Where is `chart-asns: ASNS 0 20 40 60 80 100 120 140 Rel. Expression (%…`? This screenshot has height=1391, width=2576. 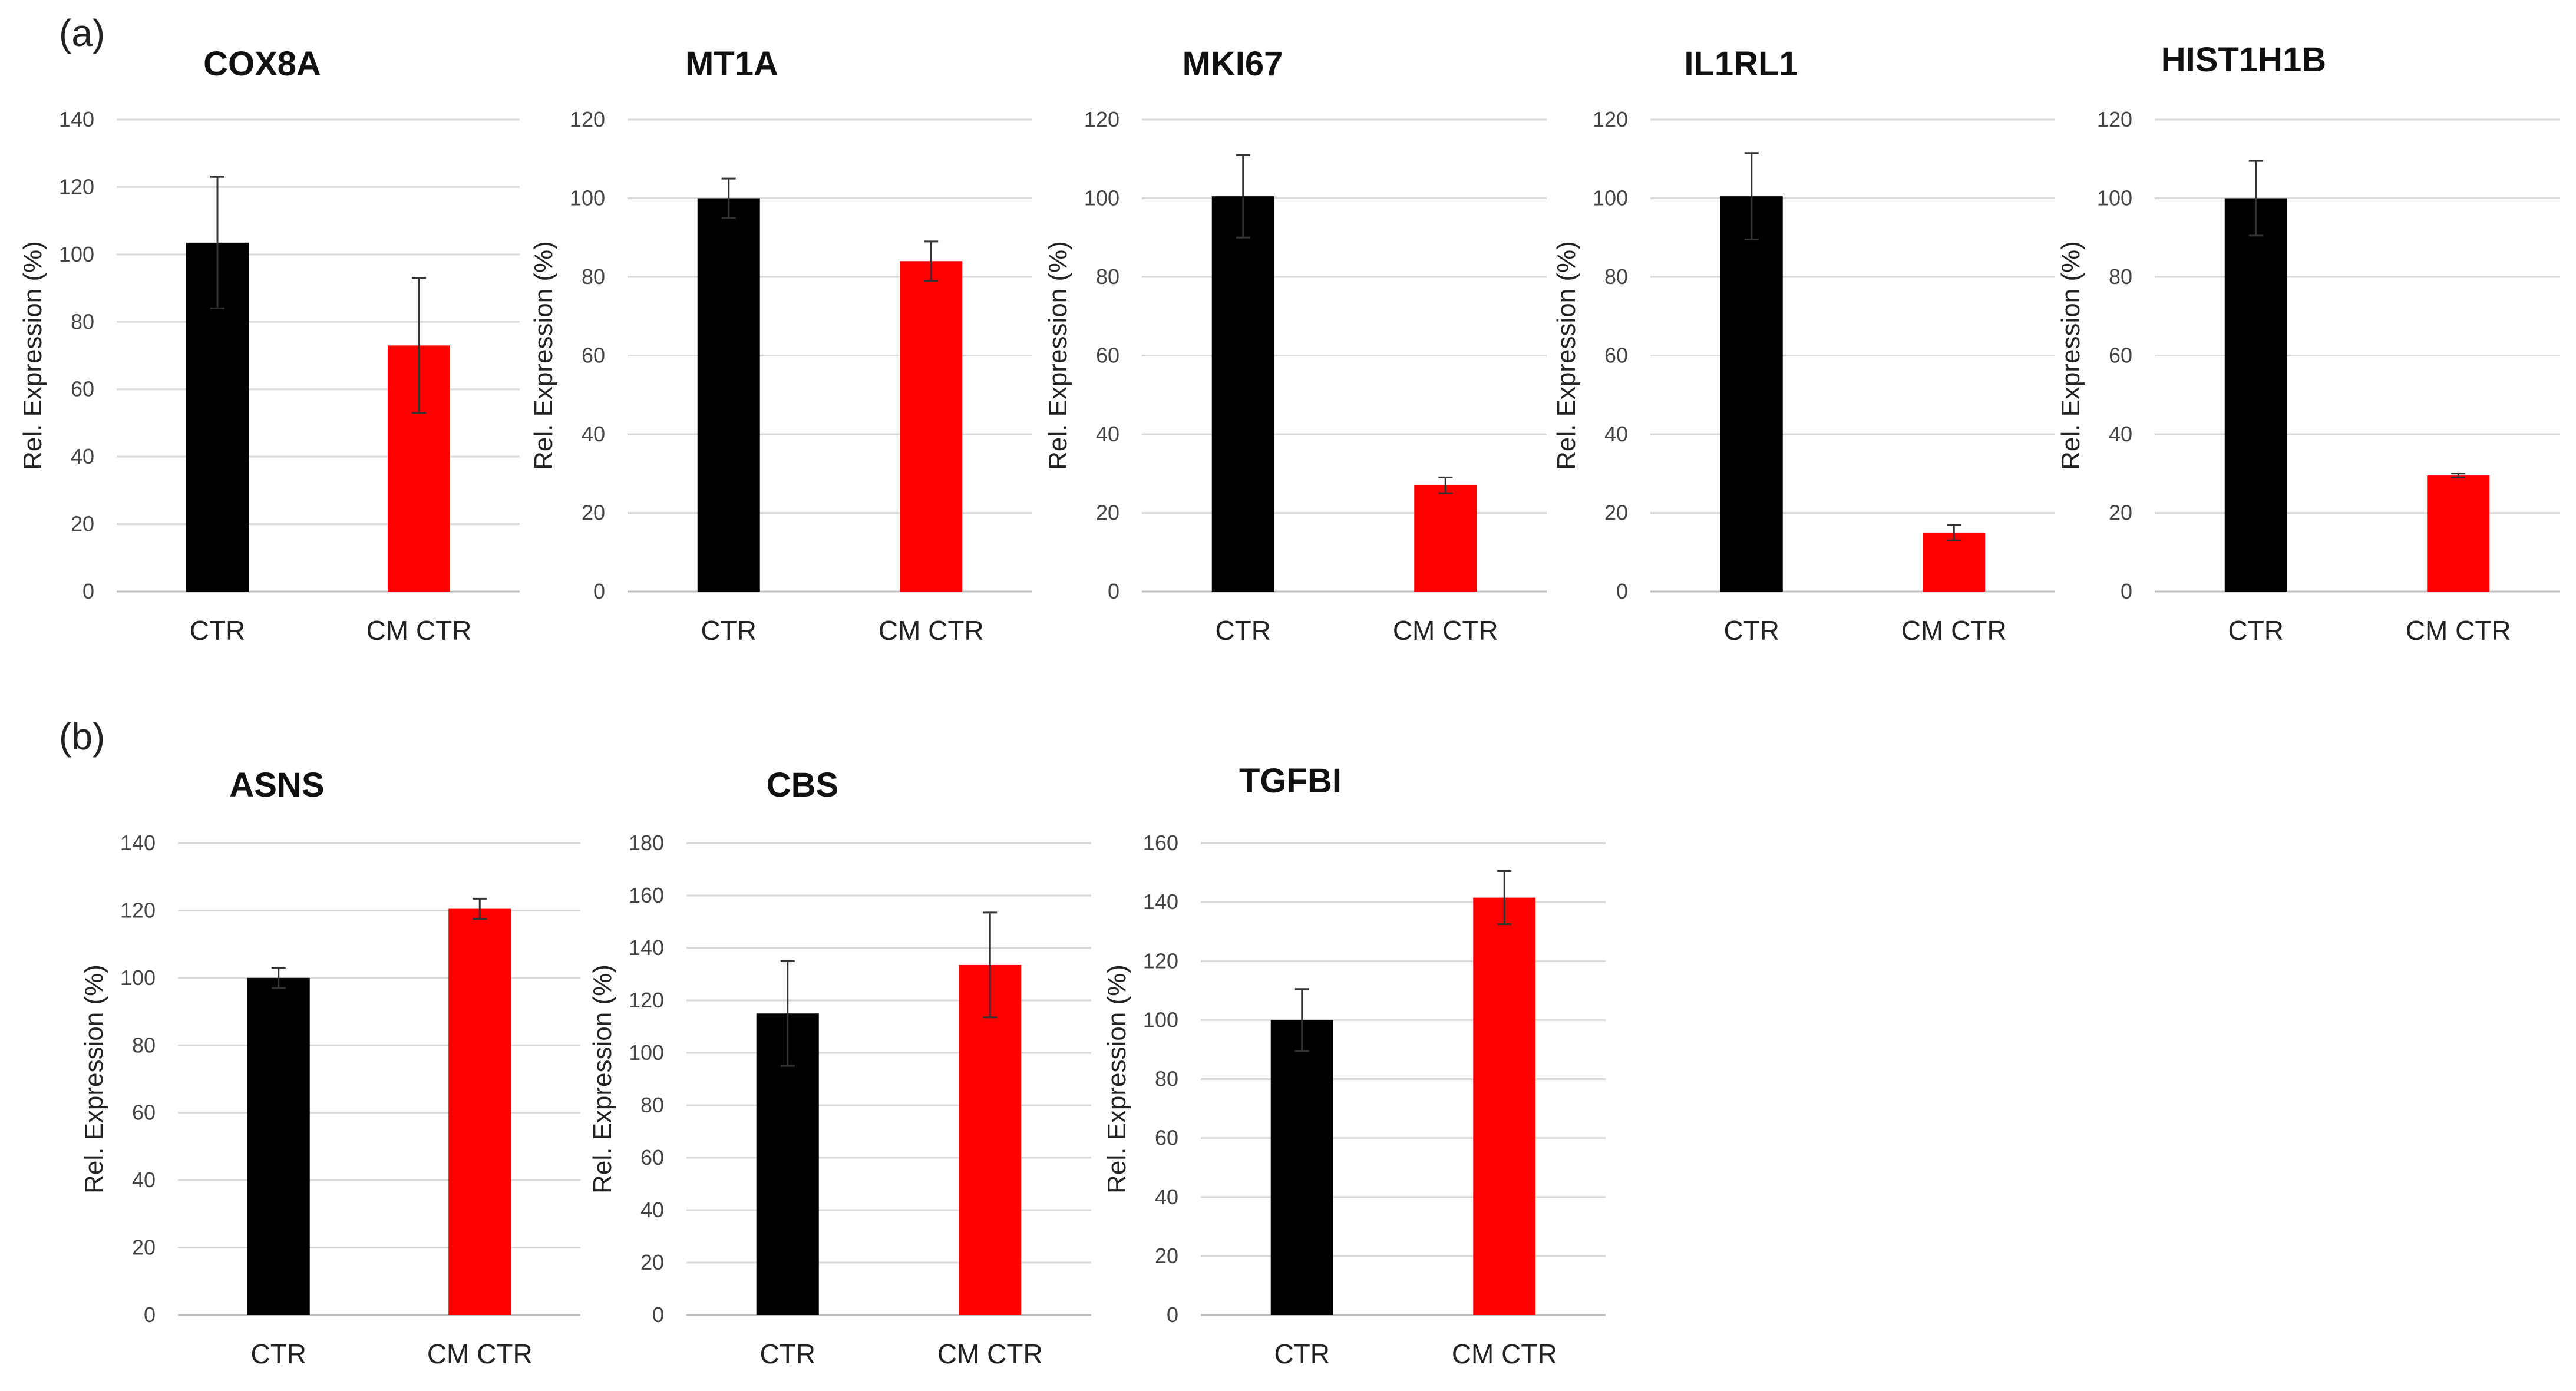 chart-asns: ASNS 0 20 40 60 80 100 120 140 Rel. Expression (%… is located at coordinates (330, 1068).